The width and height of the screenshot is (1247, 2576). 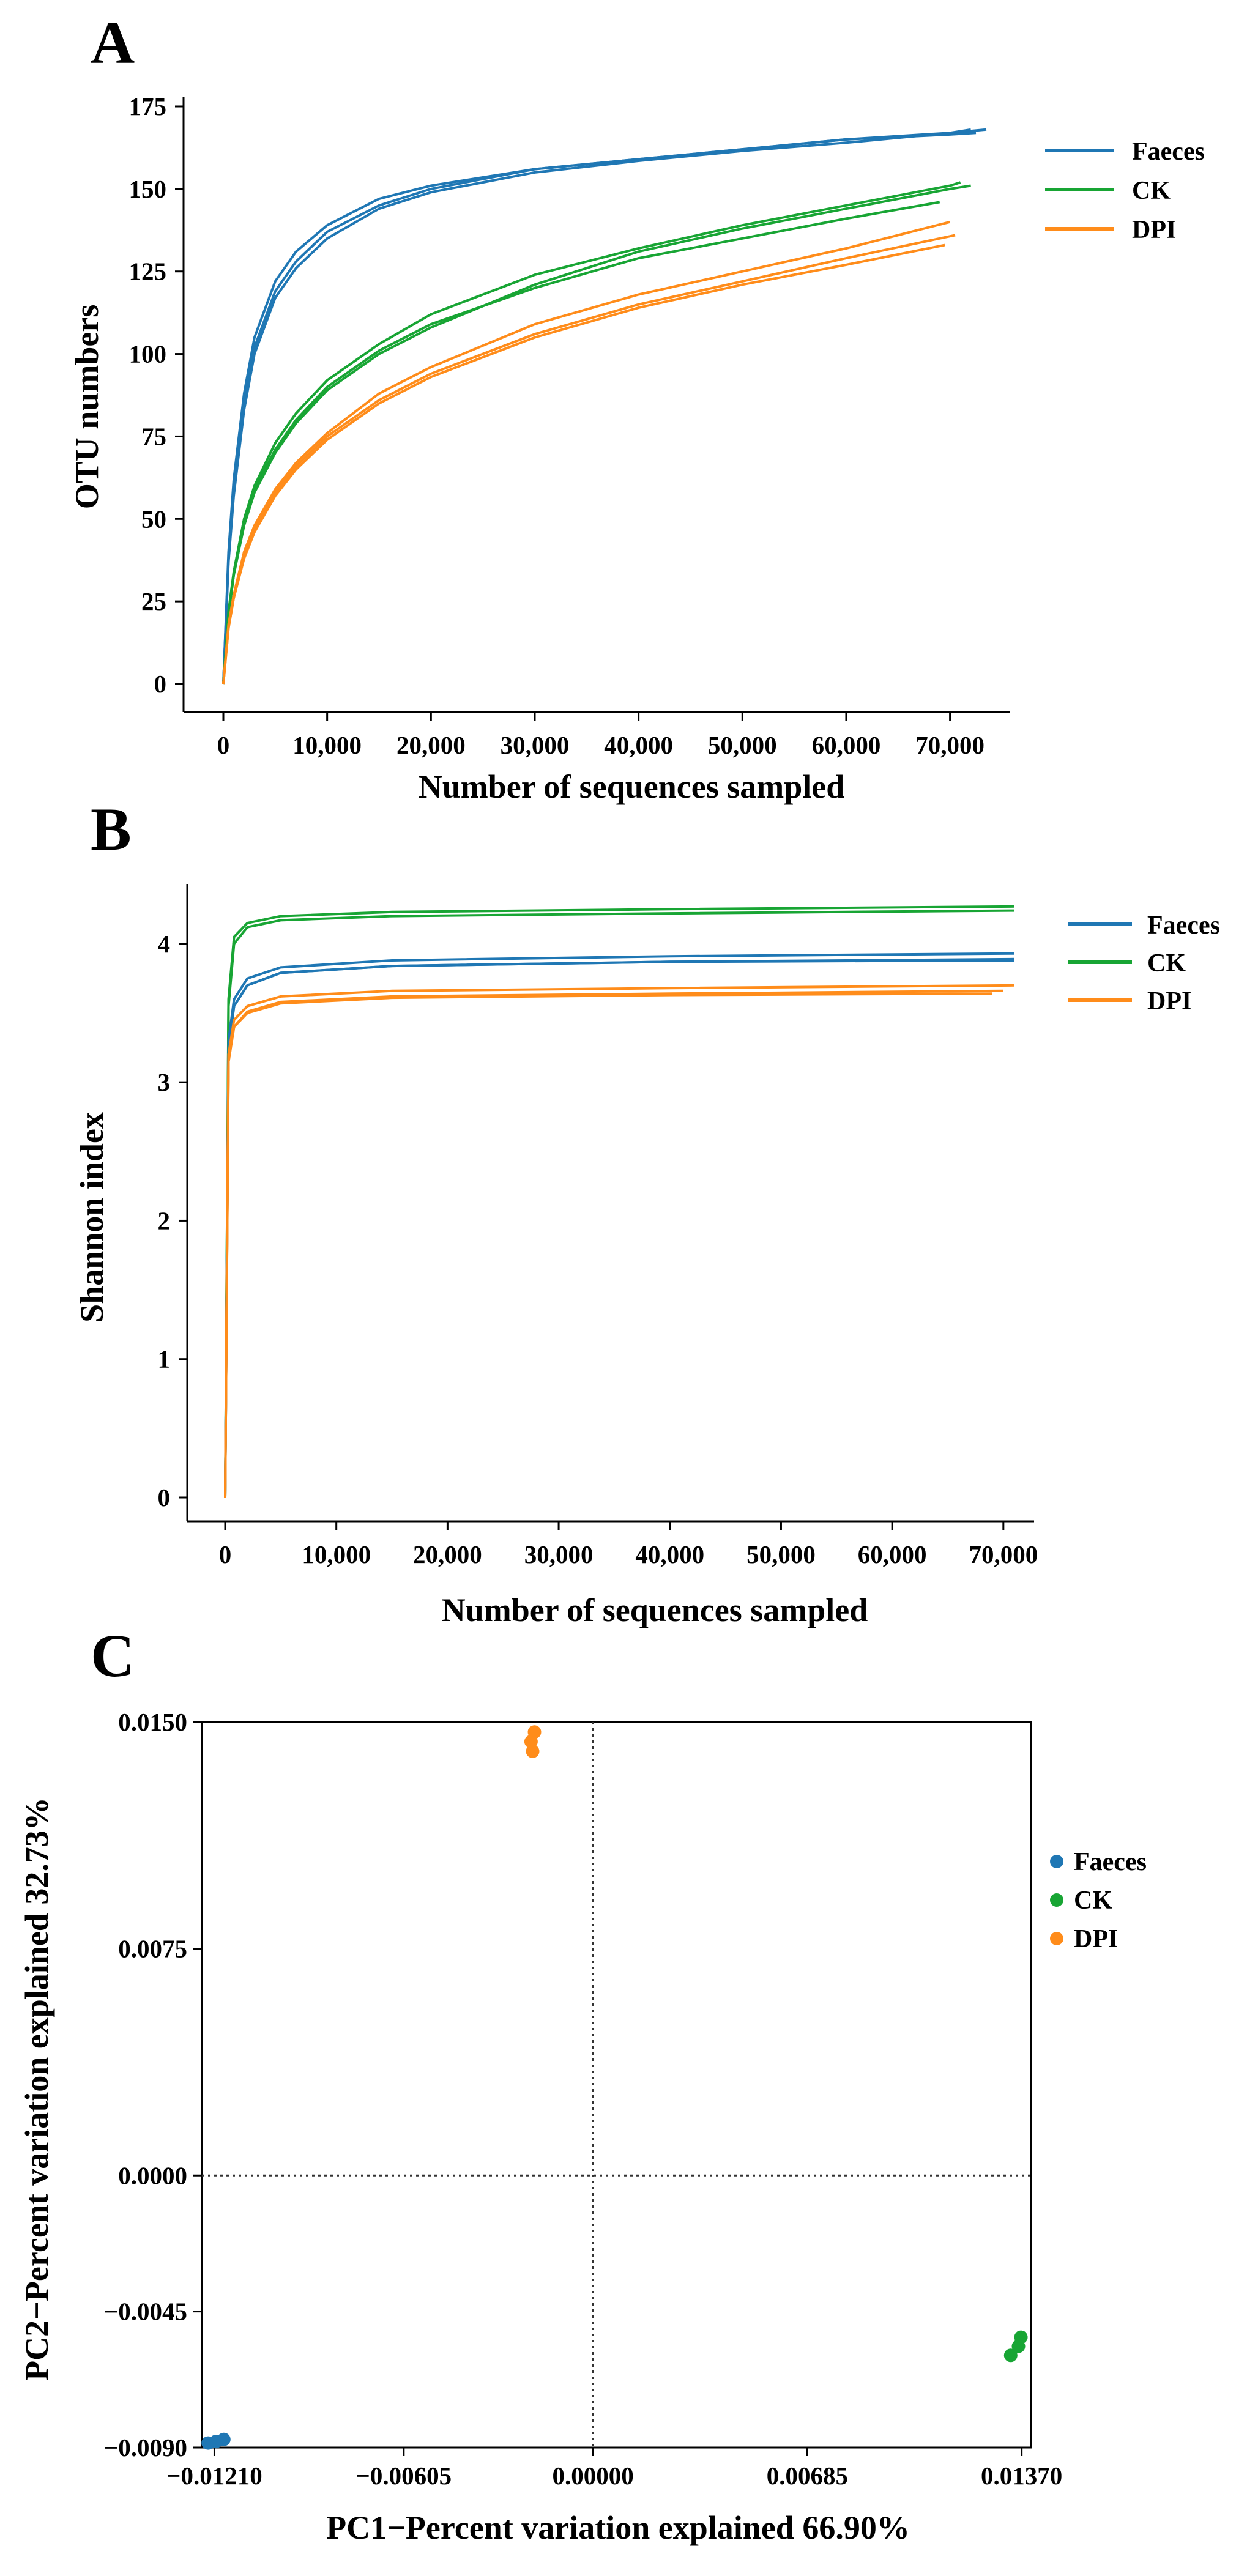 I want to click on y-tick-label: 75, so click(x=153, y=436).